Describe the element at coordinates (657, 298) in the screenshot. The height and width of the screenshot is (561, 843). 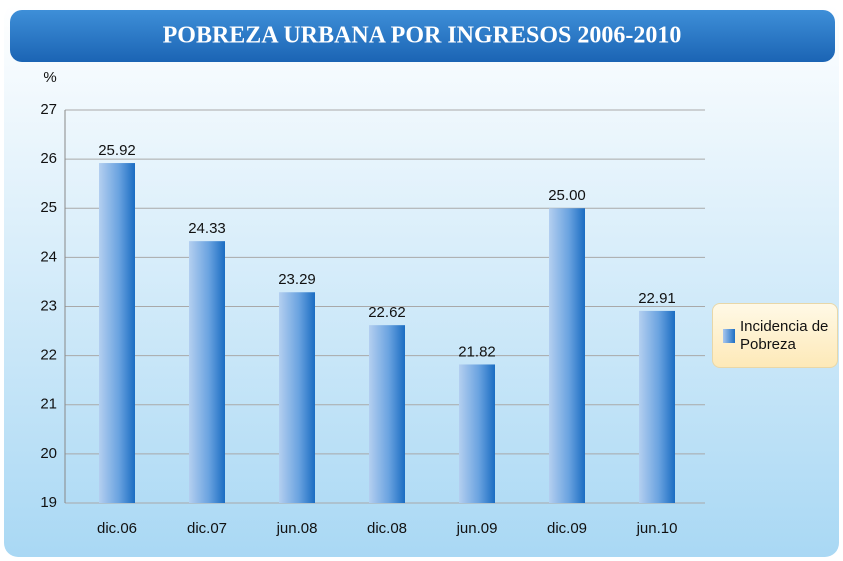
I see `data-label: 22.91` at that location.